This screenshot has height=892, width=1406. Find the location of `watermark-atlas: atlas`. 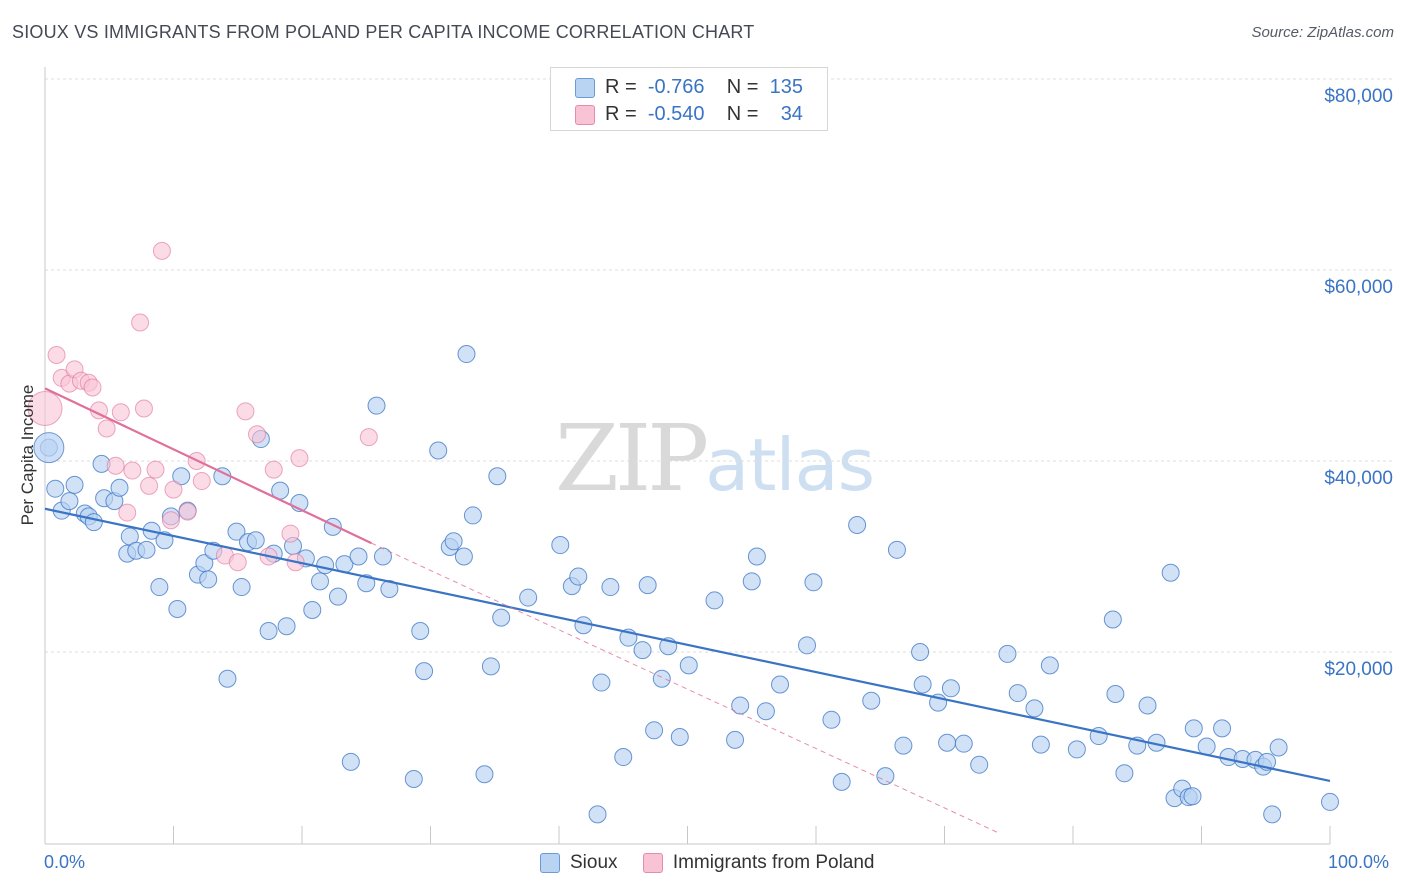

watermark-atlas: atlas is located at coordinates (790, 465).